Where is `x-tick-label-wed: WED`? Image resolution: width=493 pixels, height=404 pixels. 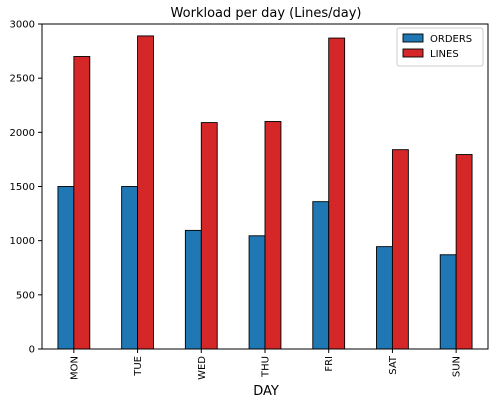 x-tick-label-wed: WED is located at coordinates (202, 368).